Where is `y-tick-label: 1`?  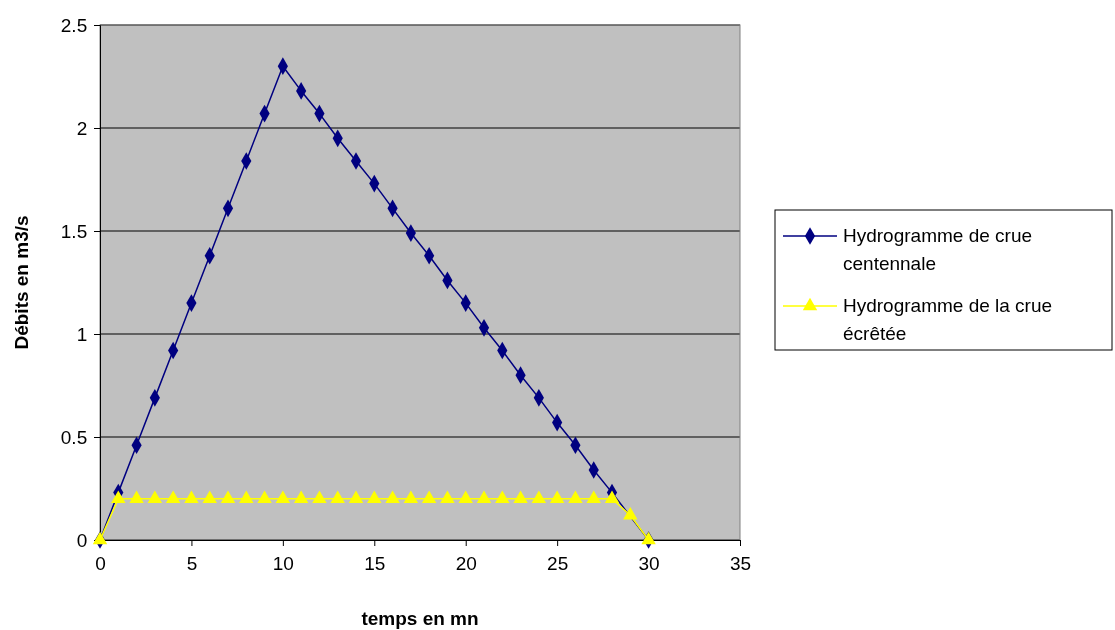
y-tick-label: 1 is located at coordinates (82, 334).